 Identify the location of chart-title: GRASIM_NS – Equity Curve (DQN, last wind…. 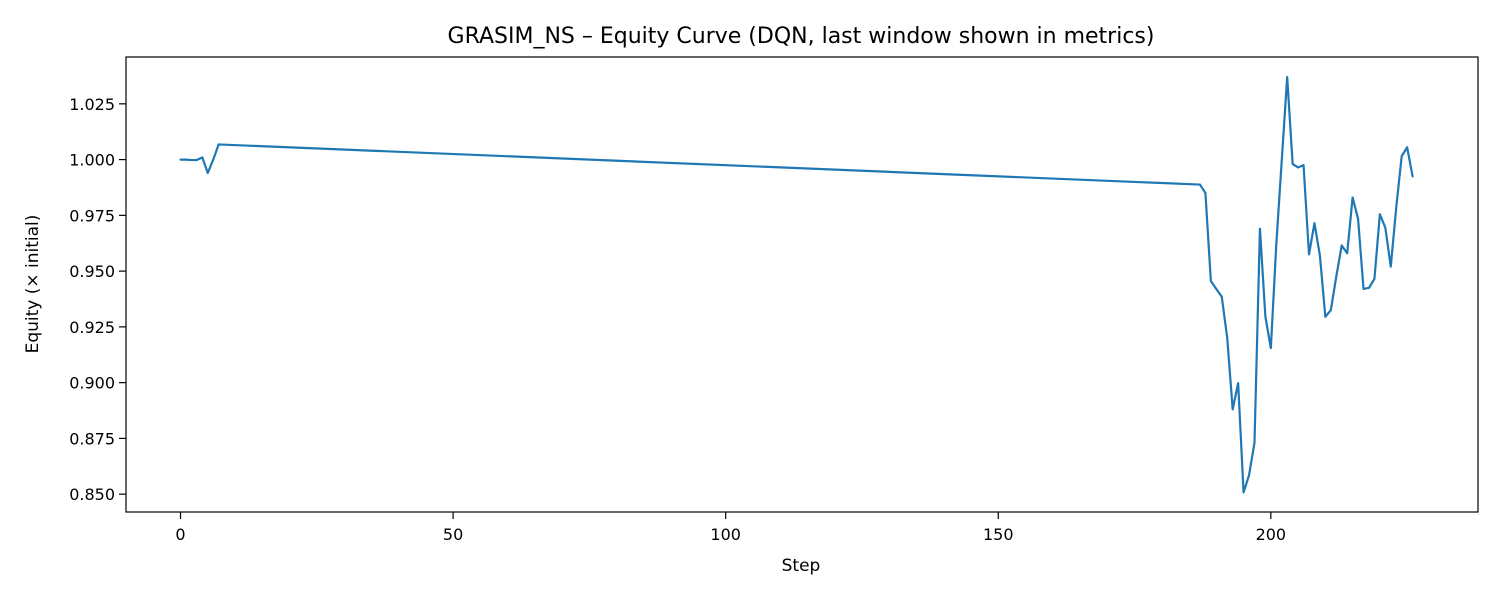
(801, 36).